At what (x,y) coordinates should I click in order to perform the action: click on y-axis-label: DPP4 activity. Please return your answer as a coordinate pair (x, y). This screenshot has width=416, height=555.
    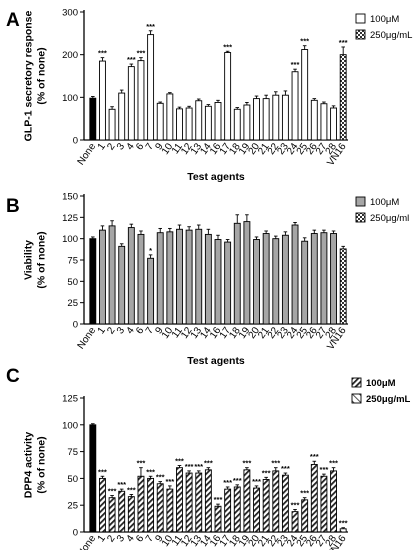
    Looking at the image, I should click on (29, 465).